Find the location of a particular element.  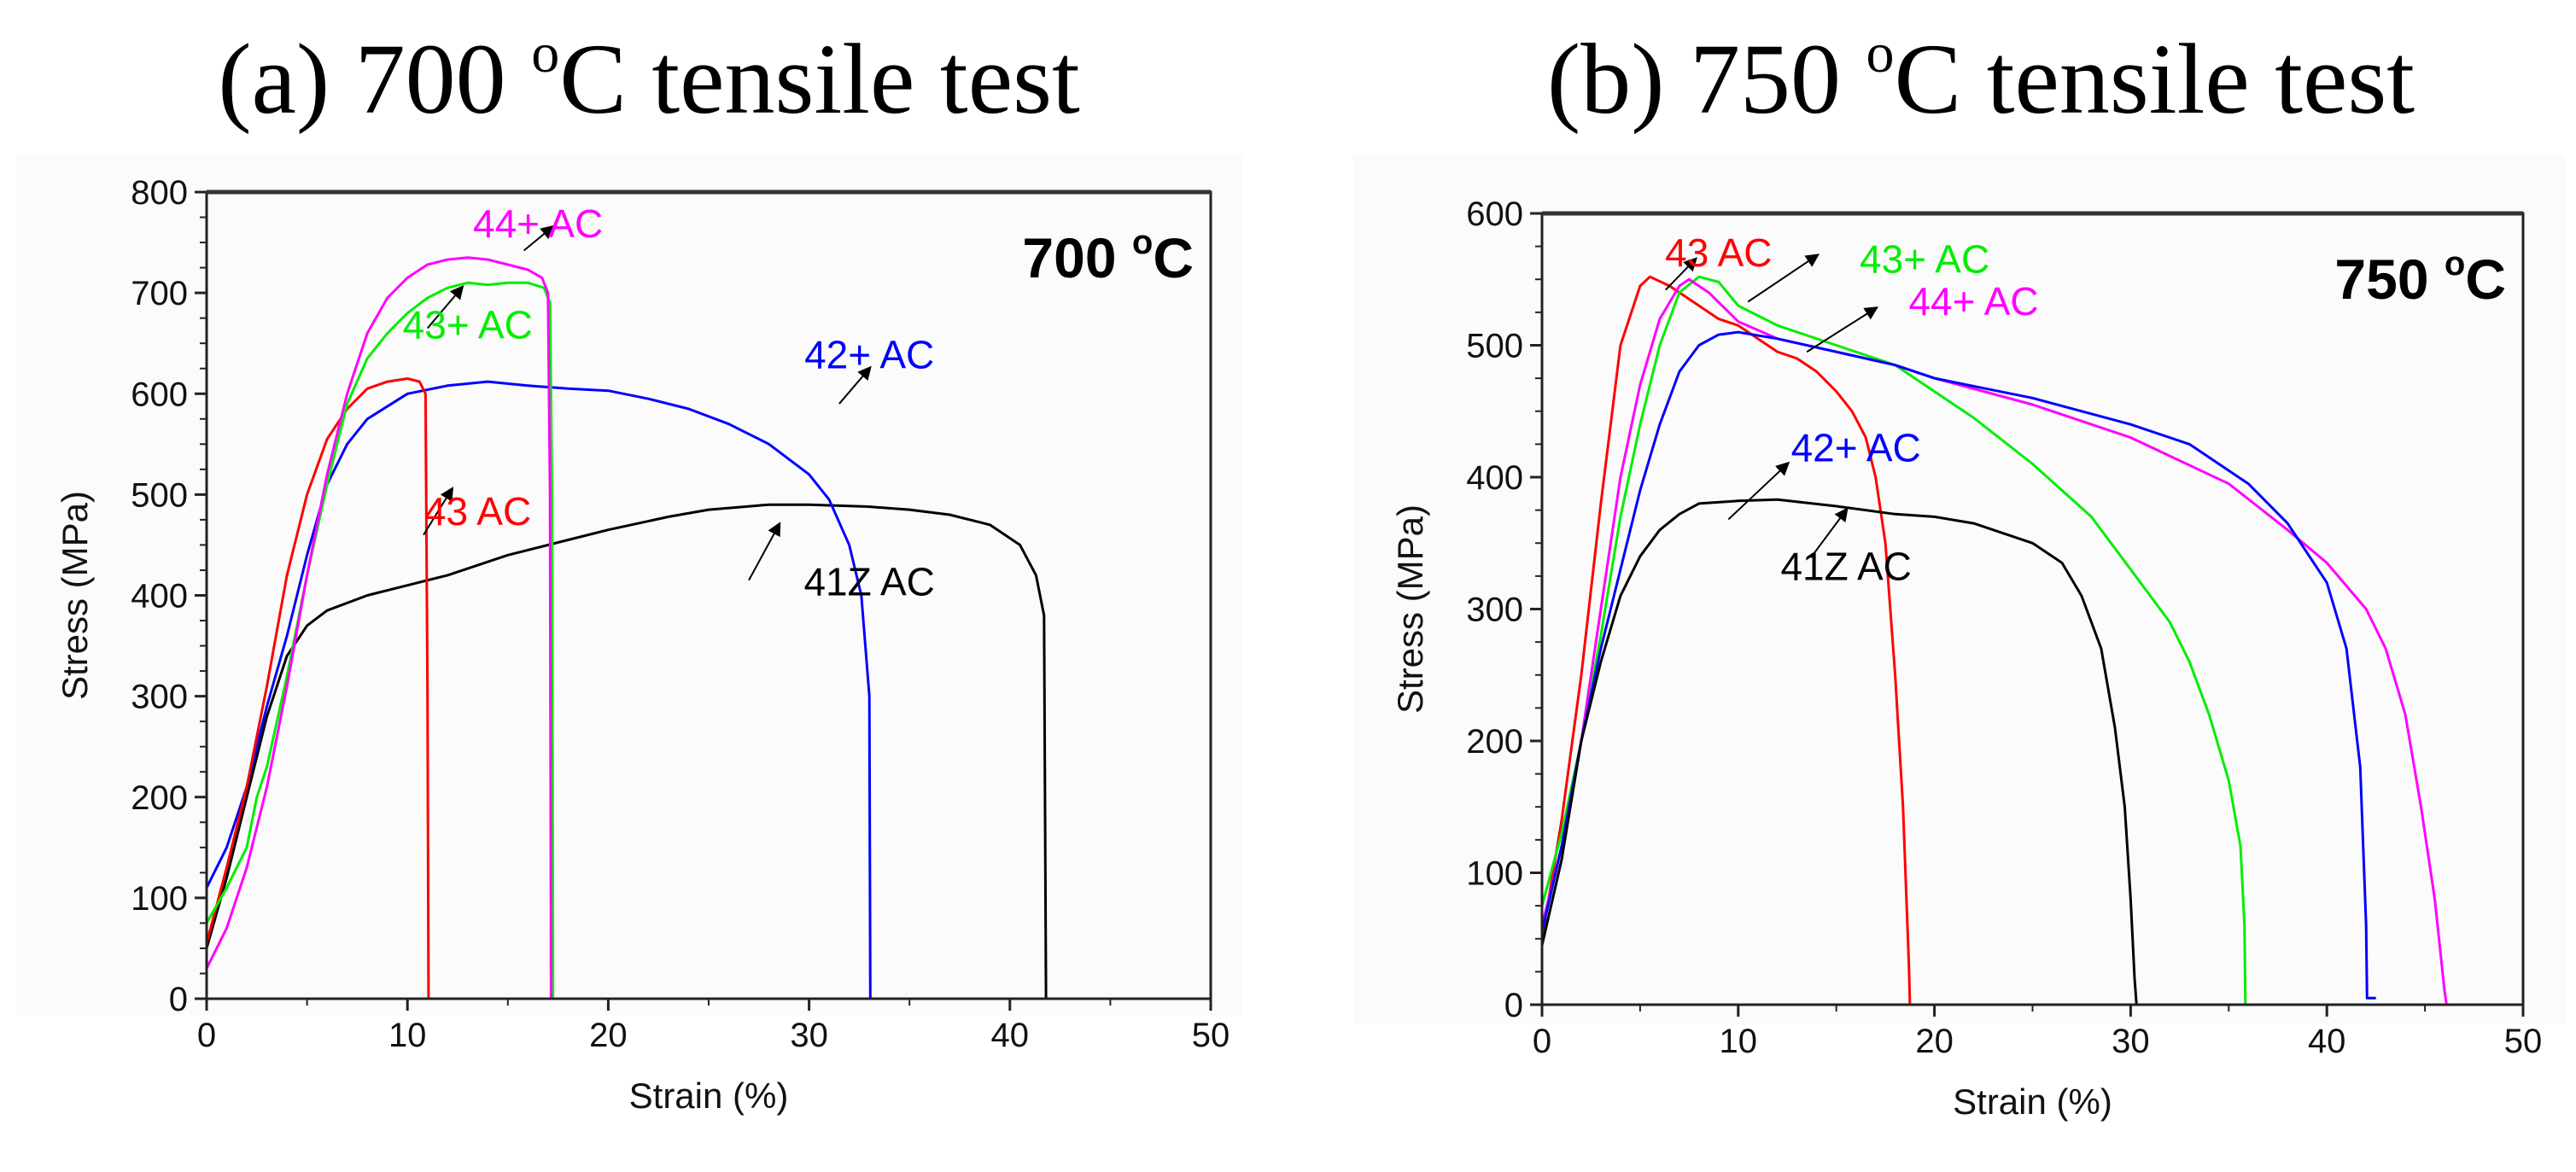

panel-b-title: (b) 750 oC tensile test is located at coordinates (1981, 78).